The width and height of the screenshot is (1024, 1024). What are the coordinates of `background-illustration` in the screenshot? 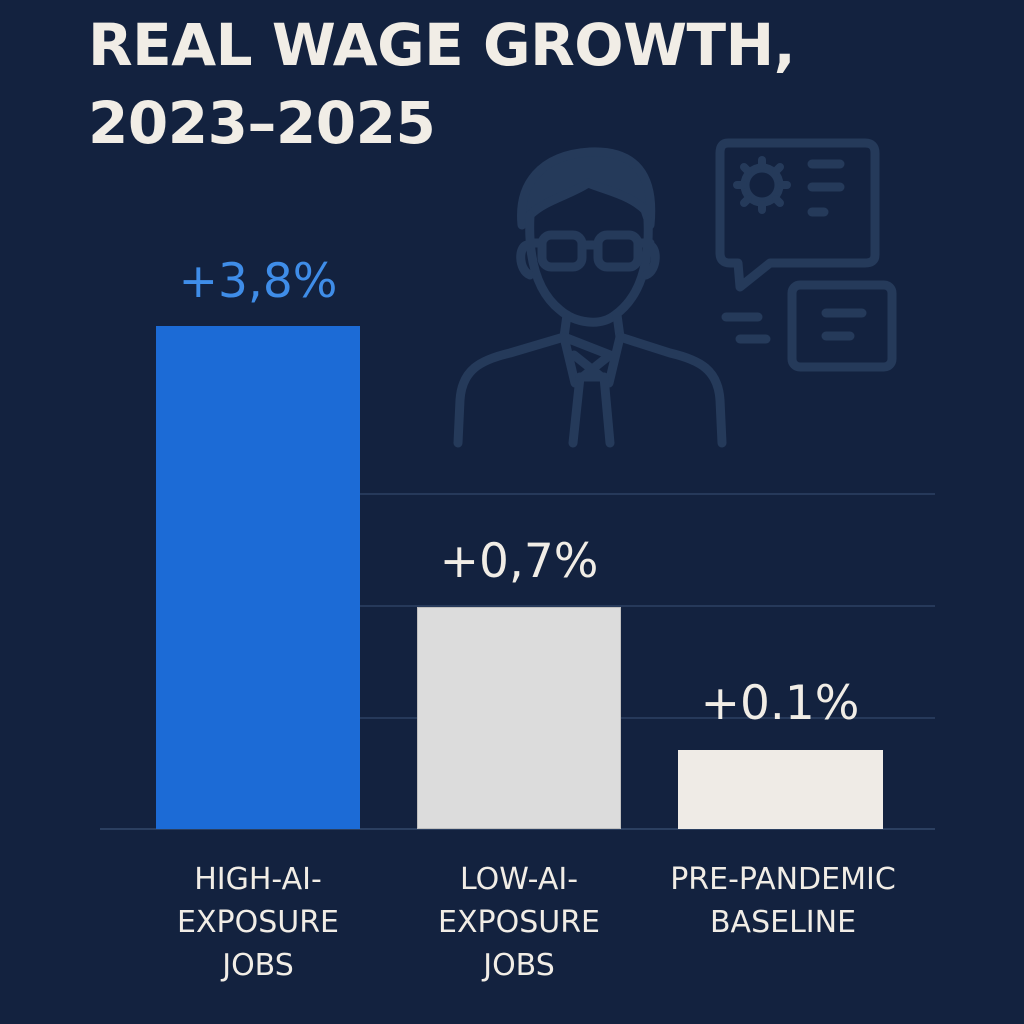 It's located at (675, 293).